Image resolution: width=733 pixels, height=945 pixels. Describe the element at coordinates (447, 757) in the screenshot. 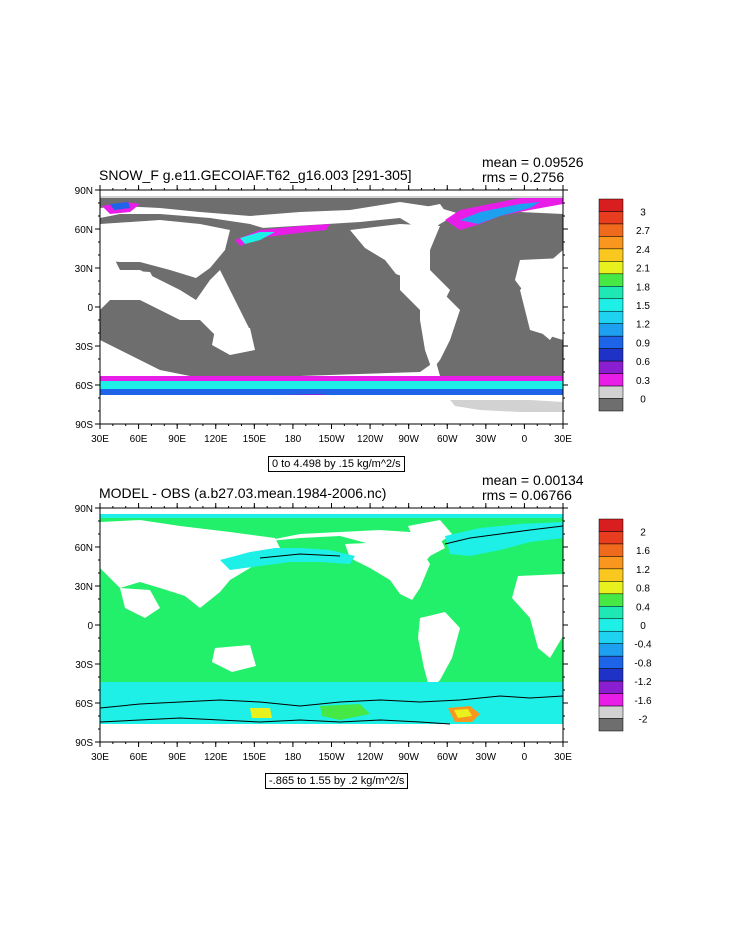

I see `panel2-lon-label: 60W` at that location.